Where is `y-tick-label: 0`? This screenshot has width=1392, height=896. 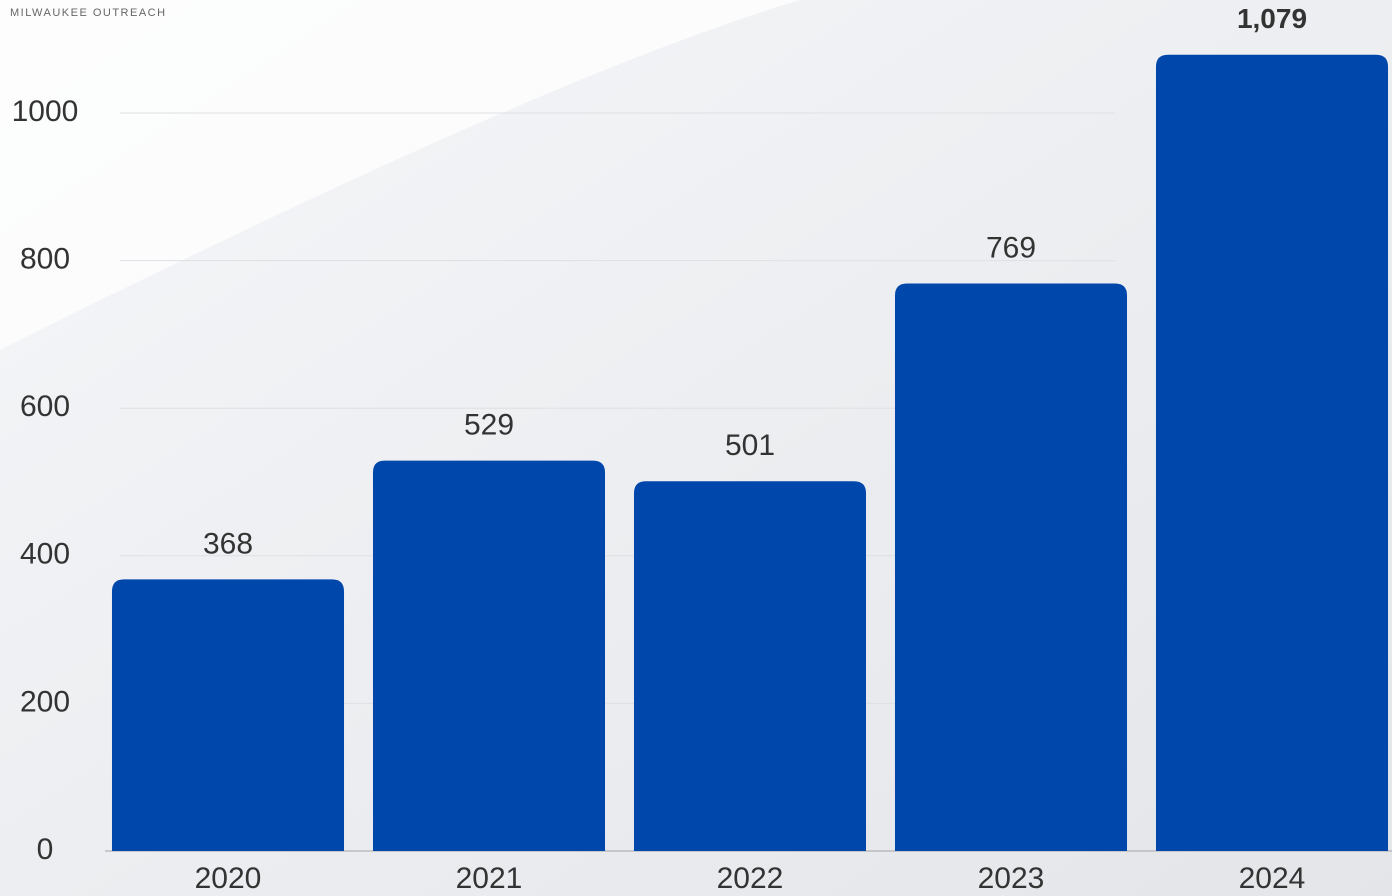 y-tick-label: 0 is located at coordinates (45, 849).